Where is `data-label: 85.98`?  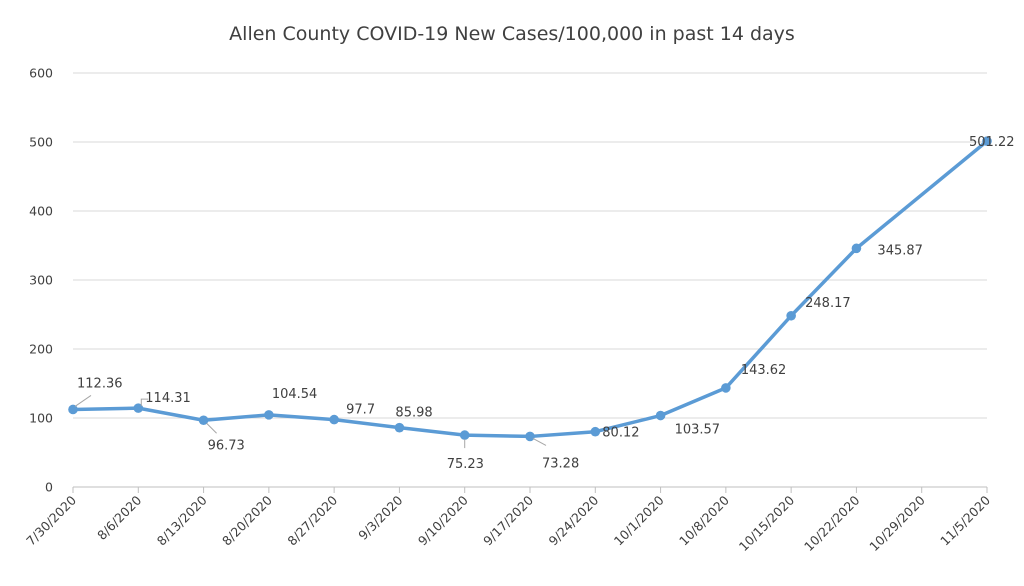 data-label: 85.98 is located at coordinates (413, 413).